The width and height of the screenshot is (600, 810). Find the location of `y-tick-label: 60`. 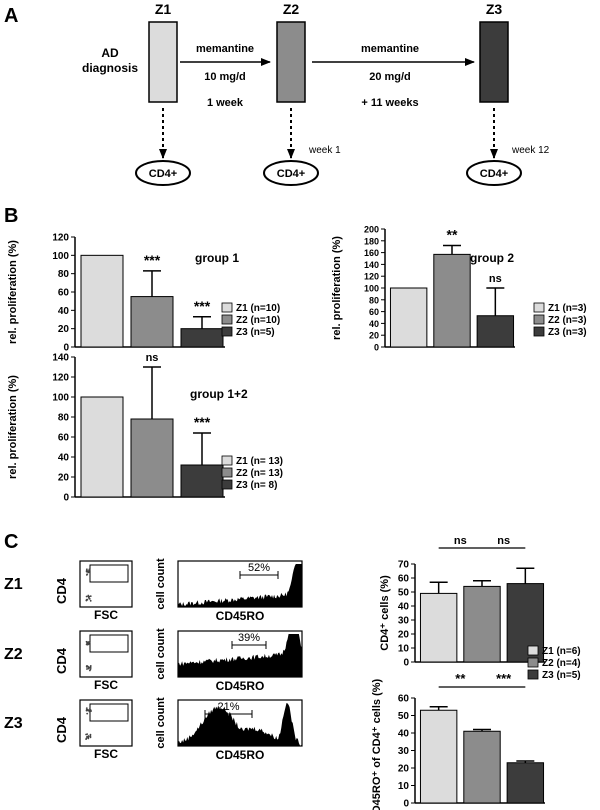

y-tick-label: 60 is located at coordinates (64, 293).